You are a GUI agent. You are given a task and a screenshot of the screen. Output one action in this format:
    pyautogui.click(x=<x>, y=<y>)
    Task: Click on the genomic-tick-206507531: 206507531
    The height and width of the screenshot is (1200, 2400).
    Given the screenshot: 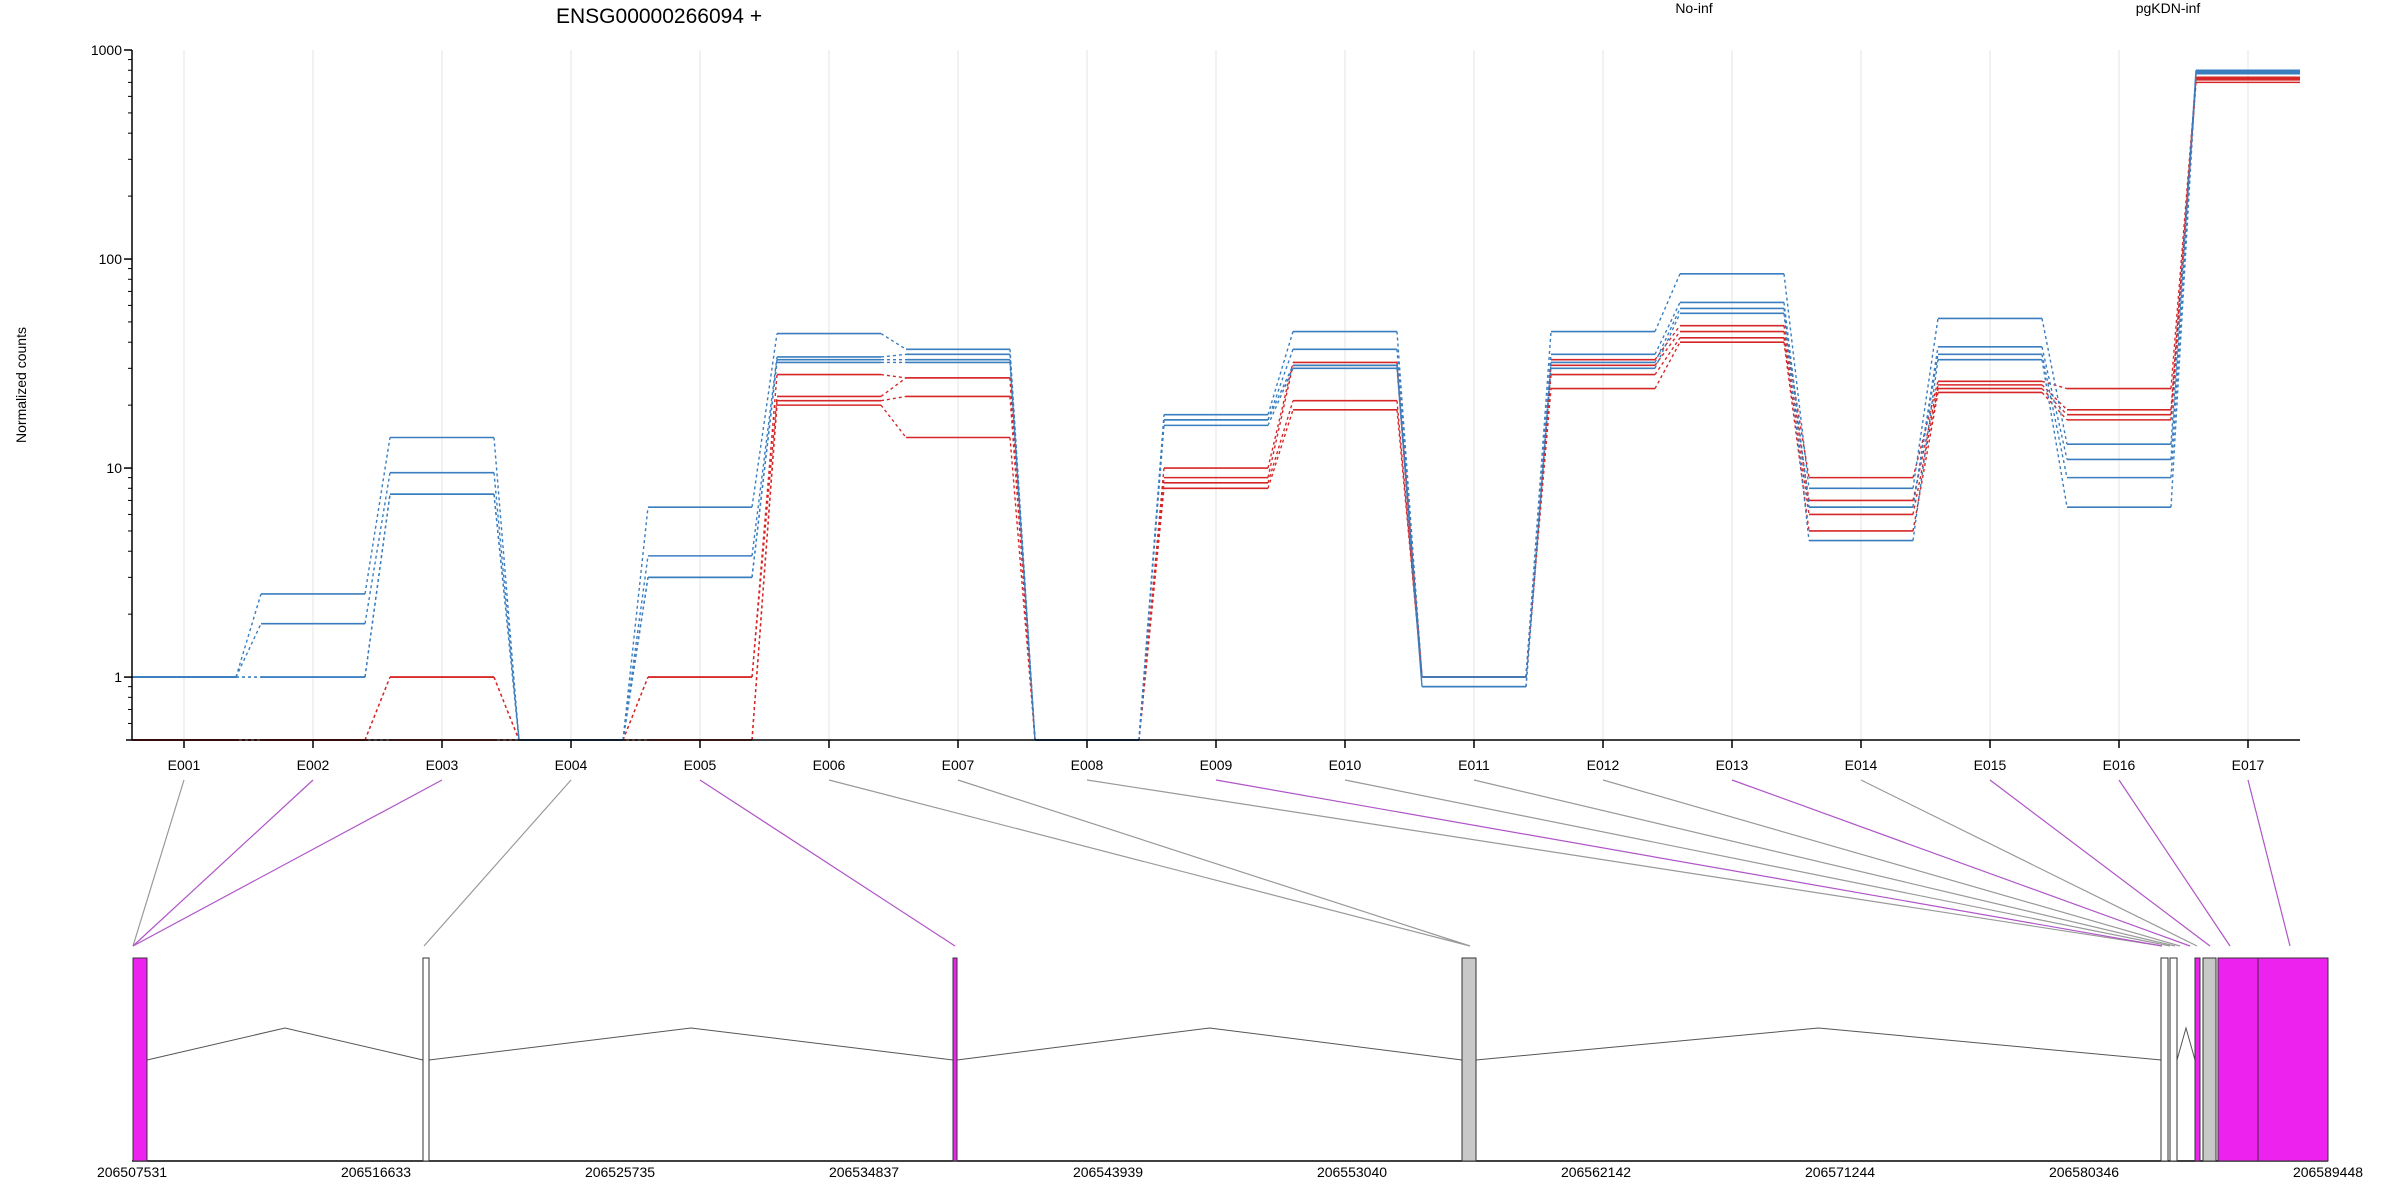 What is the action you would take?
    pyautogui.click(x=132, y=1172)
    